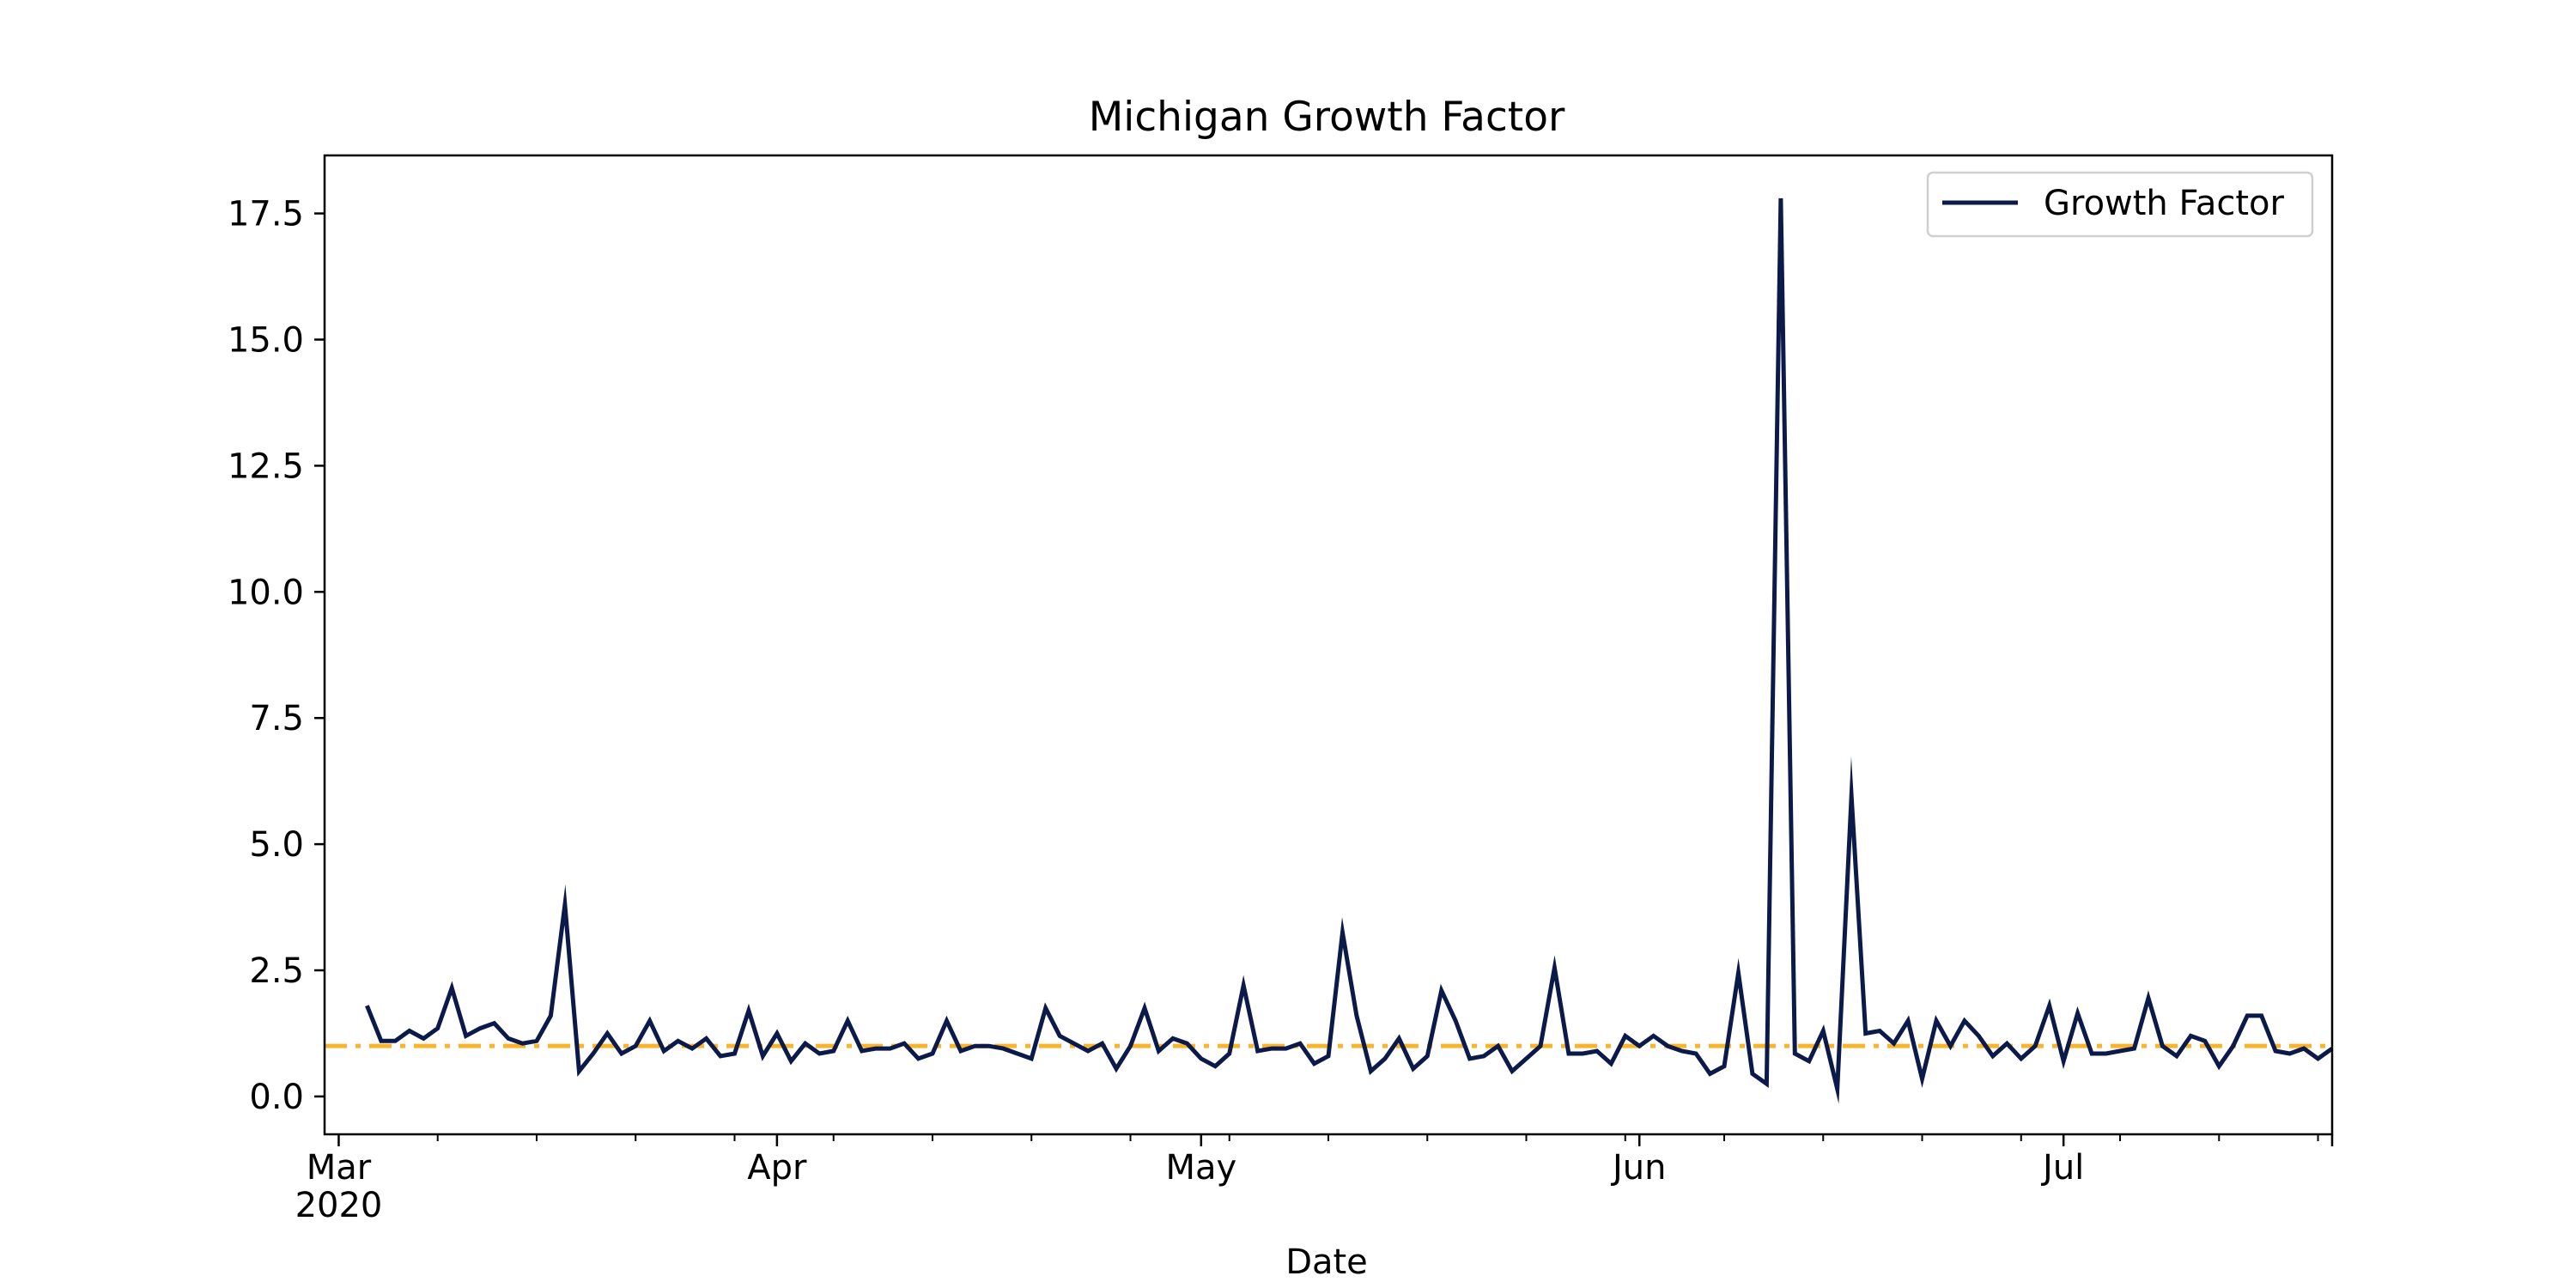  What do you see at coordinates (266, 214) in the screenshot?
I see `y-tick-label: 17.5` at bounding box center [266, 214].